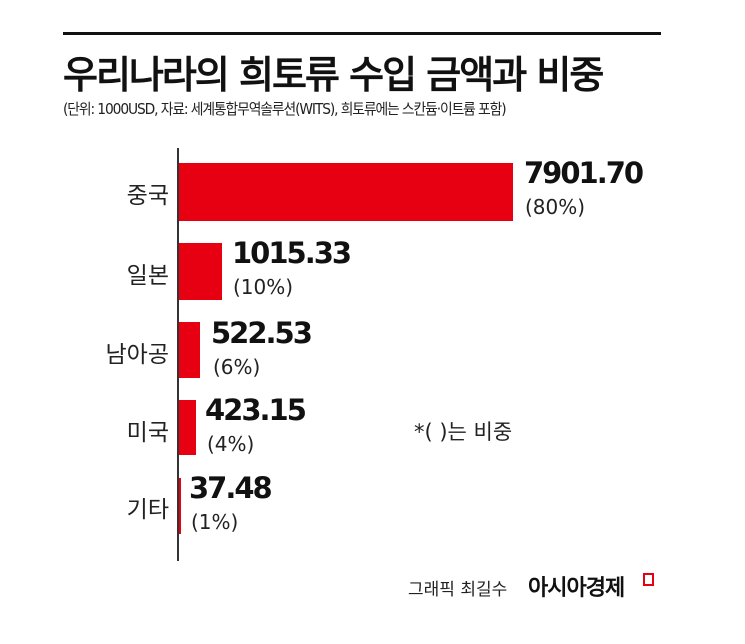  What do you see at coordinates (147, 276) in the screenshot?
I see `category-label: 일본` at bounding box center [147, 276].